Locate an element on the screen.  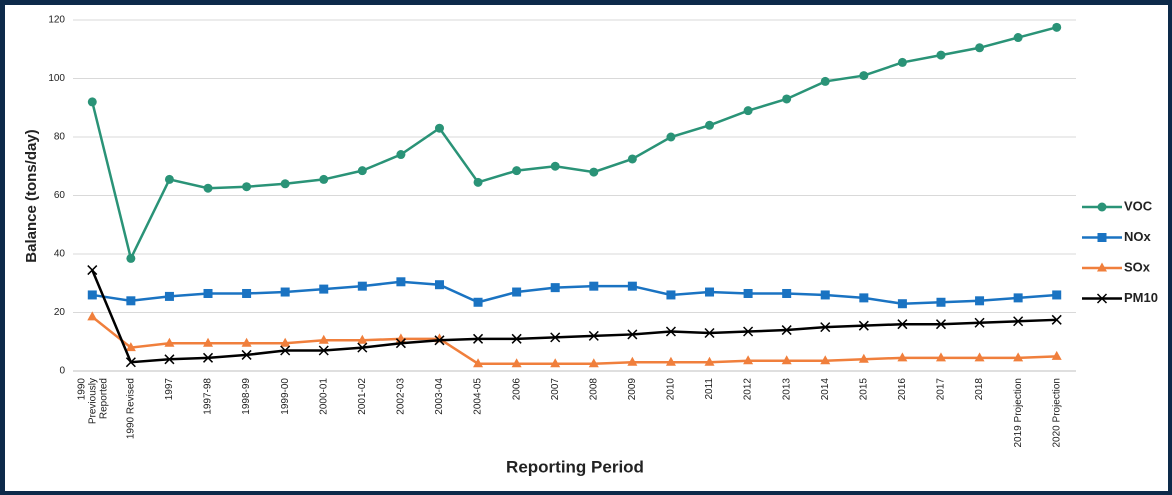
x-tick-label: 1998-99 is located at coordinates (246, 396).